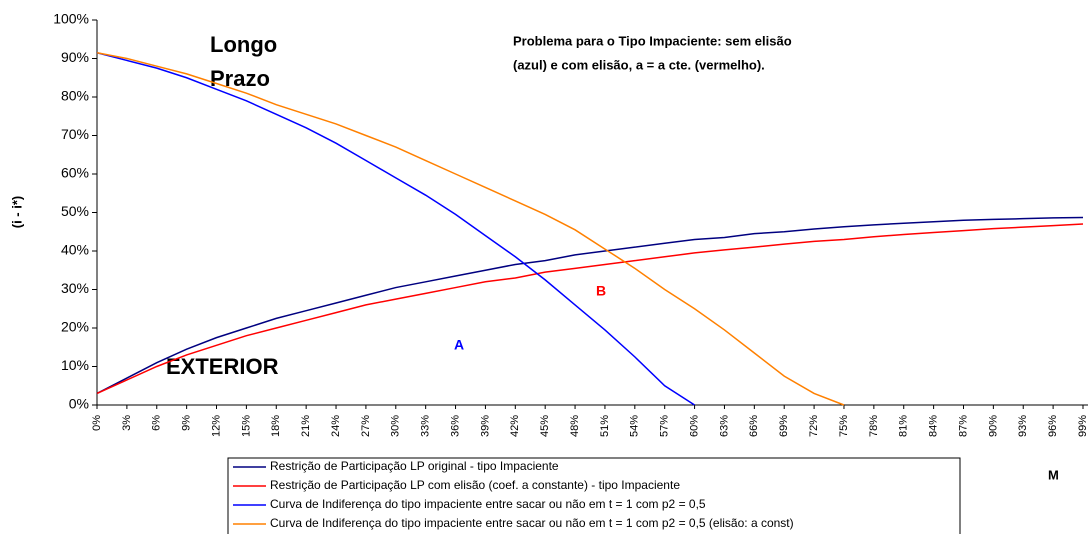 The image size is (1088, 534). I want to click on y-tick-label: 100%, so click(71, 19).